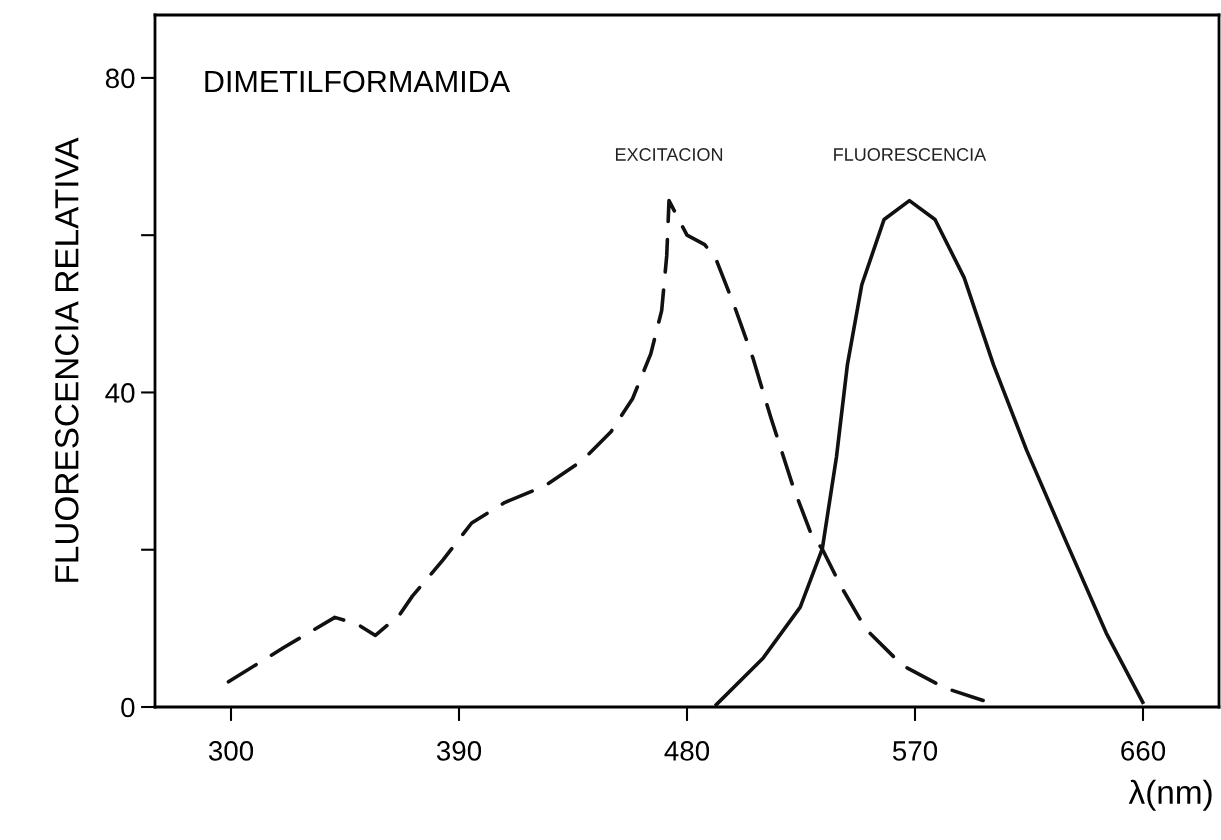 The width and height of the screenshot is (1221, 840). What do you see at coordinates (1170, 795) in the screenshot?
I see `x-axis-title: λ(nm)` at bounding box center [1170, 795].